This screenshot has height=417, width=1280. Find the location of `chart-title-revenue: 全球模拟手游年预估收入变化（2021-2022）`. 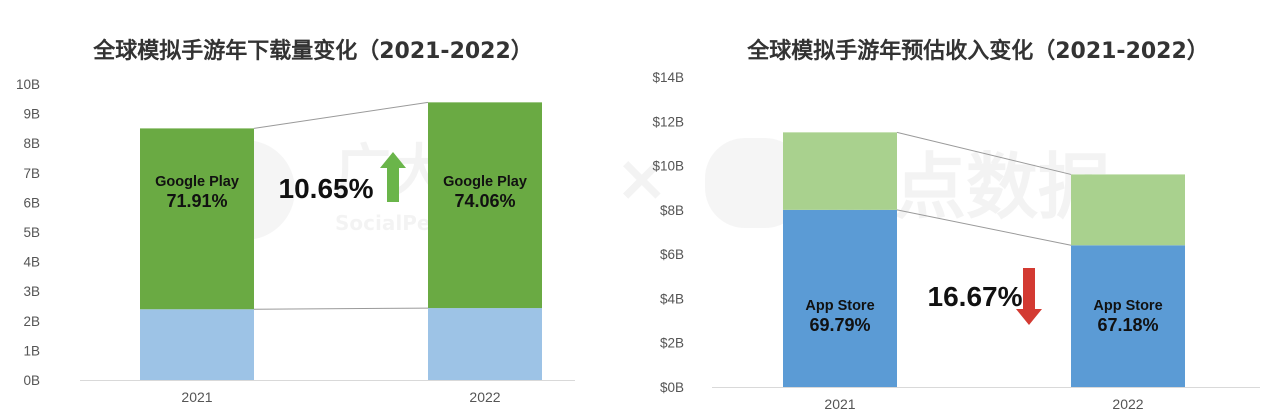

chart-title-revenue: 全球模拟手游年预估收入变化（2021-2022） is located at coordinates (977, 51).